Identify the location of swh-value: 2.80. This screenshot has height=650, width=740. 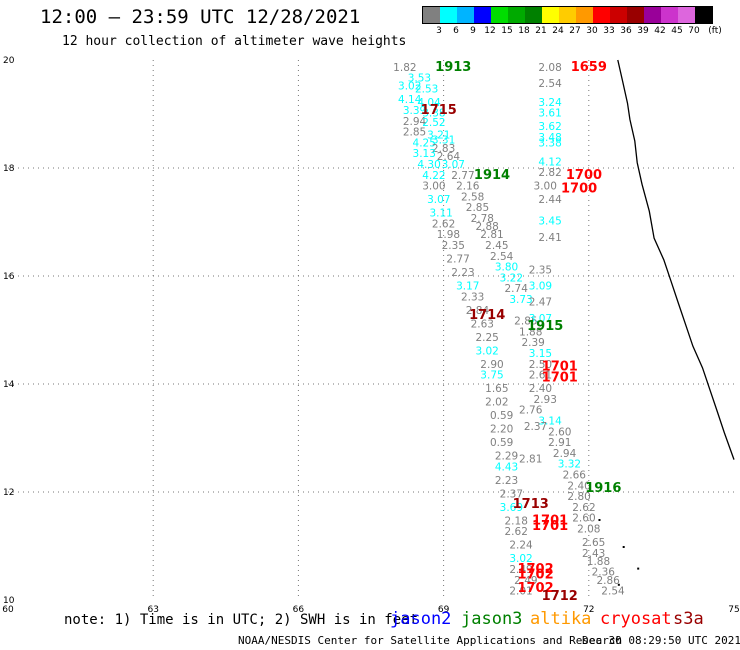
(578, 497).